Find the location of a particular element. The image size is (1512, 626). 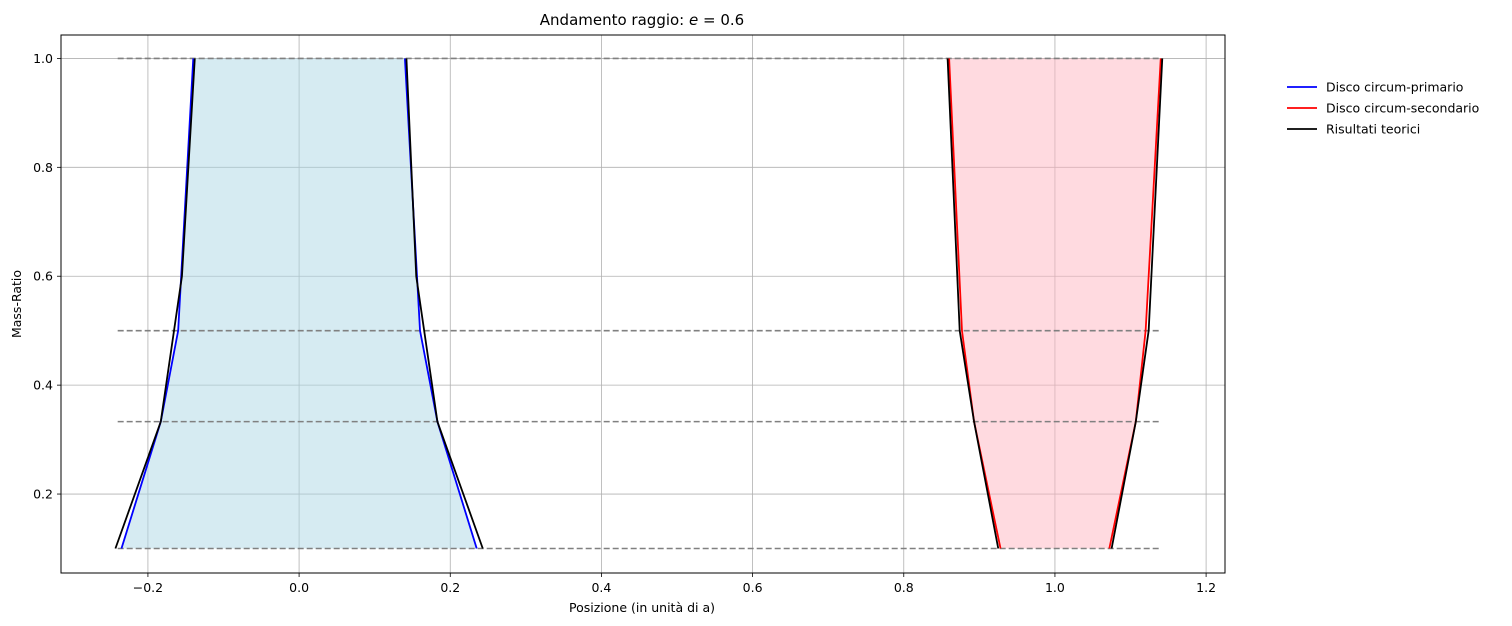

y-tick-label: 0.4 is located at coordinates (43, 385).